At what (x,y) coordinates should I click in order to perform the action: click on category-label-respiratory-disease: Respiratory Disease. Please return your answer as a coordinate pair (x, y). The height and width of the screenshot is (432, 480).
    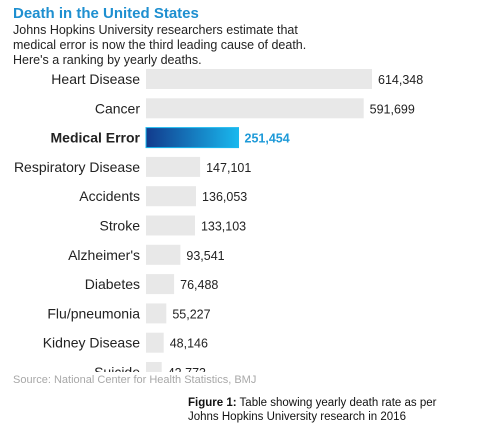
    Looking at the image, I should click on (77, 167).